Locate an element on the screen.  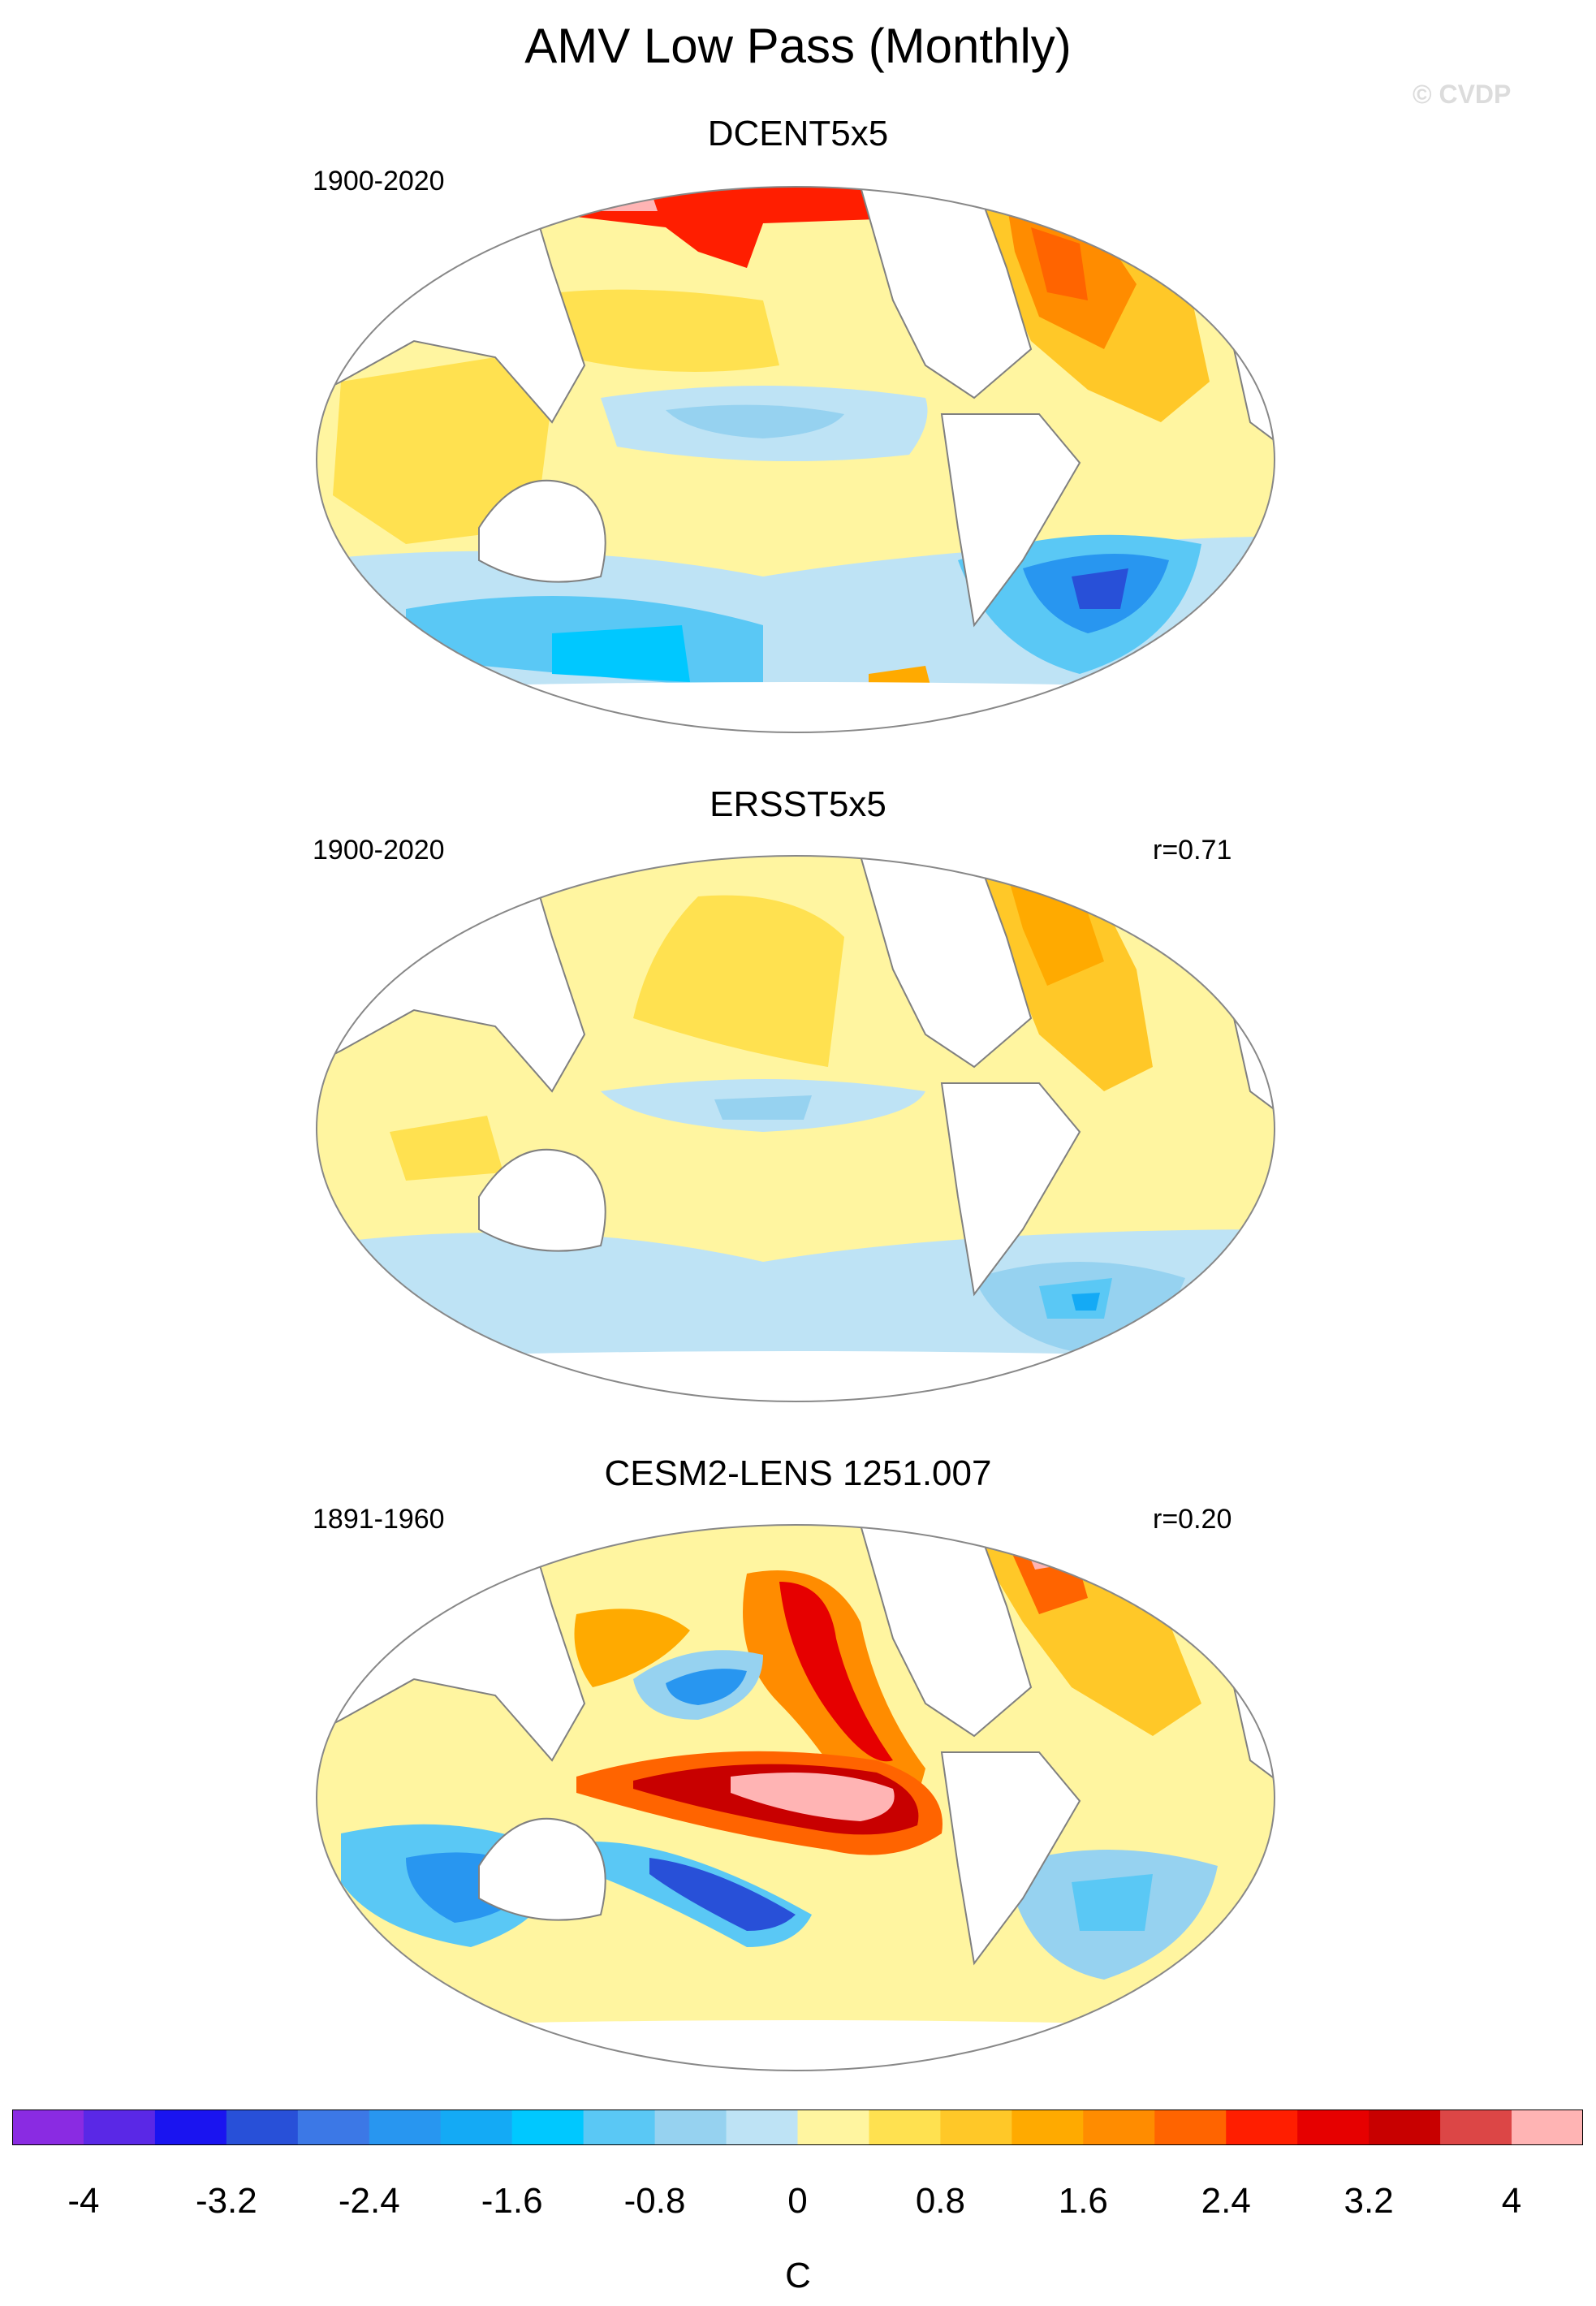
colorbar-border is located at coordinates (797, 2127).